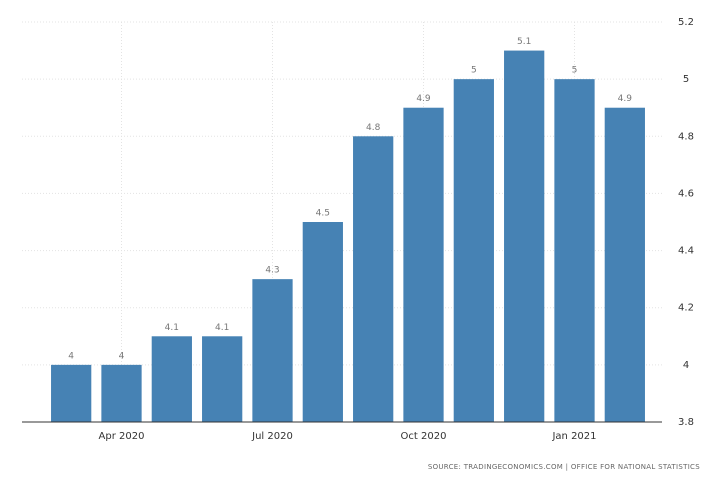  Describe the element at coordinates (373, 128) in the screenshot. I see `value-label: 4.8` at that location.